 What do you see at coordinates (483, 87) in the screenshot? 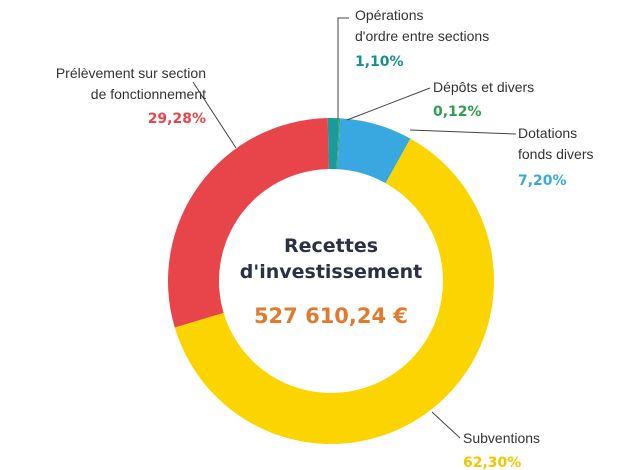
I see `slice-label: Dépôts et divers` at bounding box center [483, 87].